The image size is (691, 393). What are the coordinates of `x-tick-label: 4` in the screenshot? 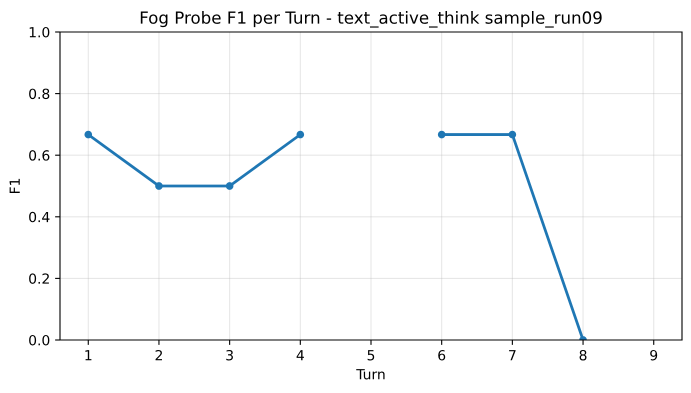 It's located at (300, 355).